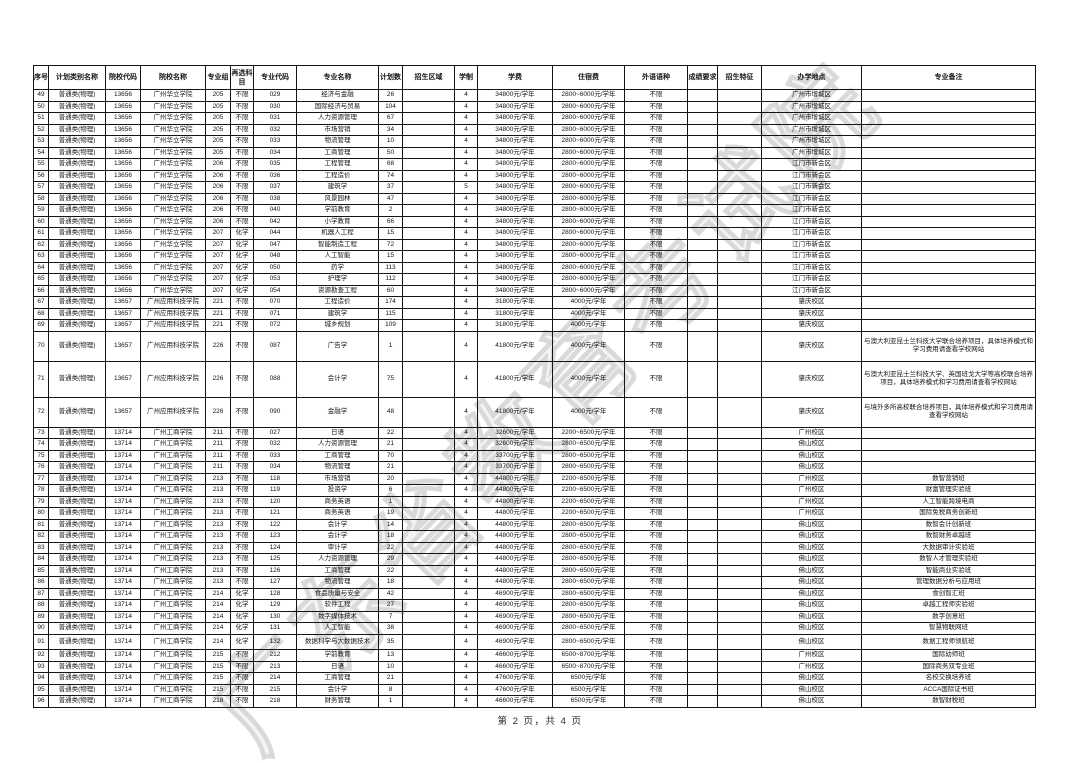 The height and width of the screenshot is (763, 1080). I want to click on table-cell: 15, so click(390, 256).